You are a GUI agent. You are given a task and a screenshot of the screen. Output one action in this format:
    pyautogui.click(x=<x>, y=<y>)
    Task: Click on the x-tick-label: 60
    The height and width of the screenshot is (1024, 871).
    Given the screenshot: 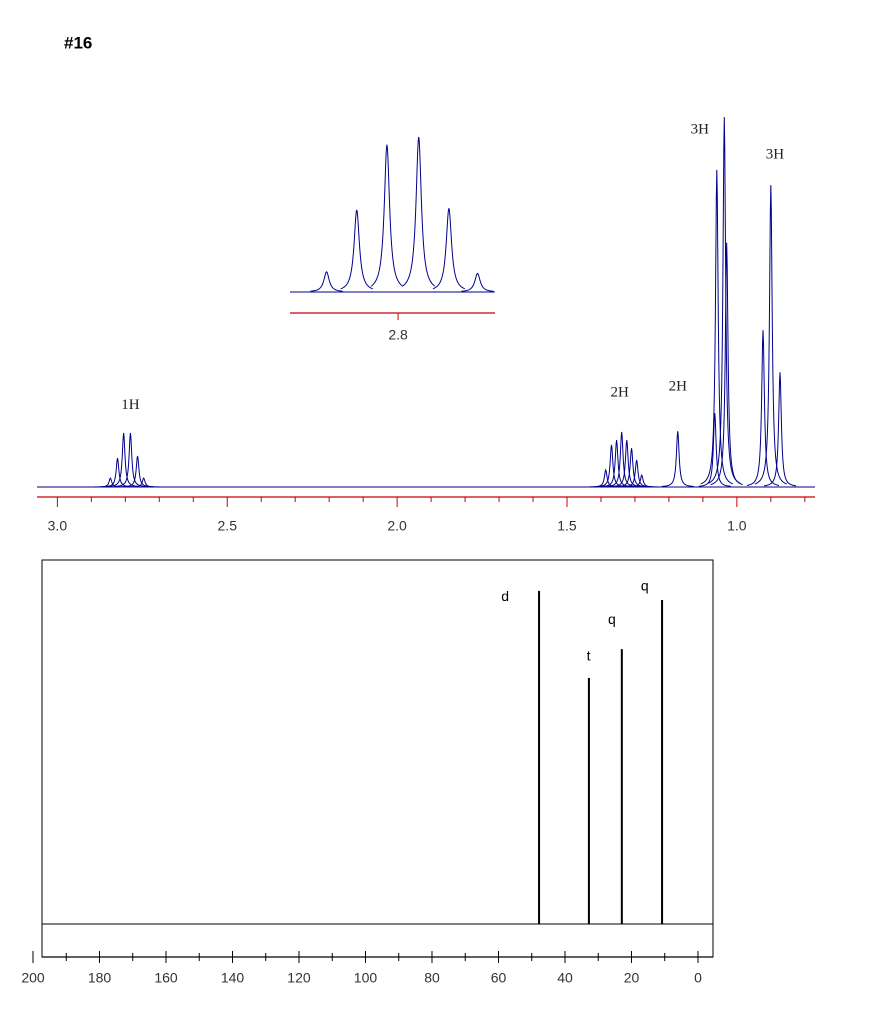 What is the action you would take?
    pyautogui.click(x=499, y=978)
    